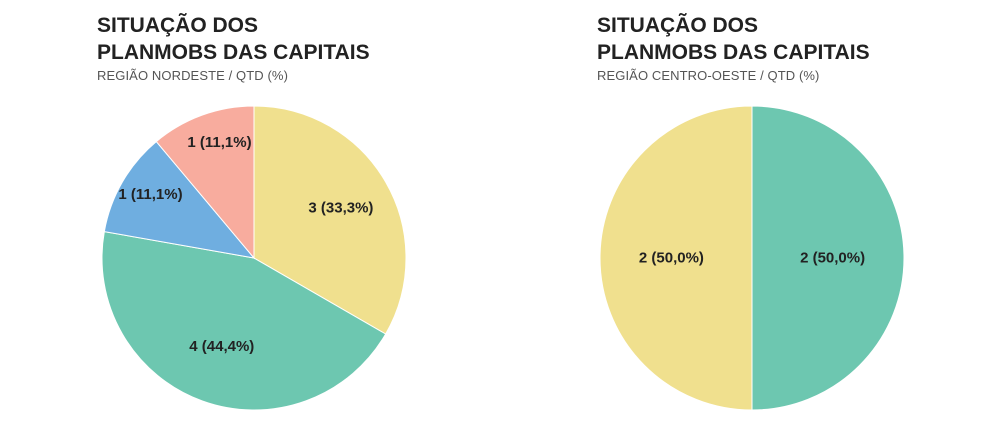  What do you see at coordinates (193, 75) in the screenshot?
I see `chart-subtitle: REGIÃO NORDESTE / QTD (%)` at bounding box center [193, 75].